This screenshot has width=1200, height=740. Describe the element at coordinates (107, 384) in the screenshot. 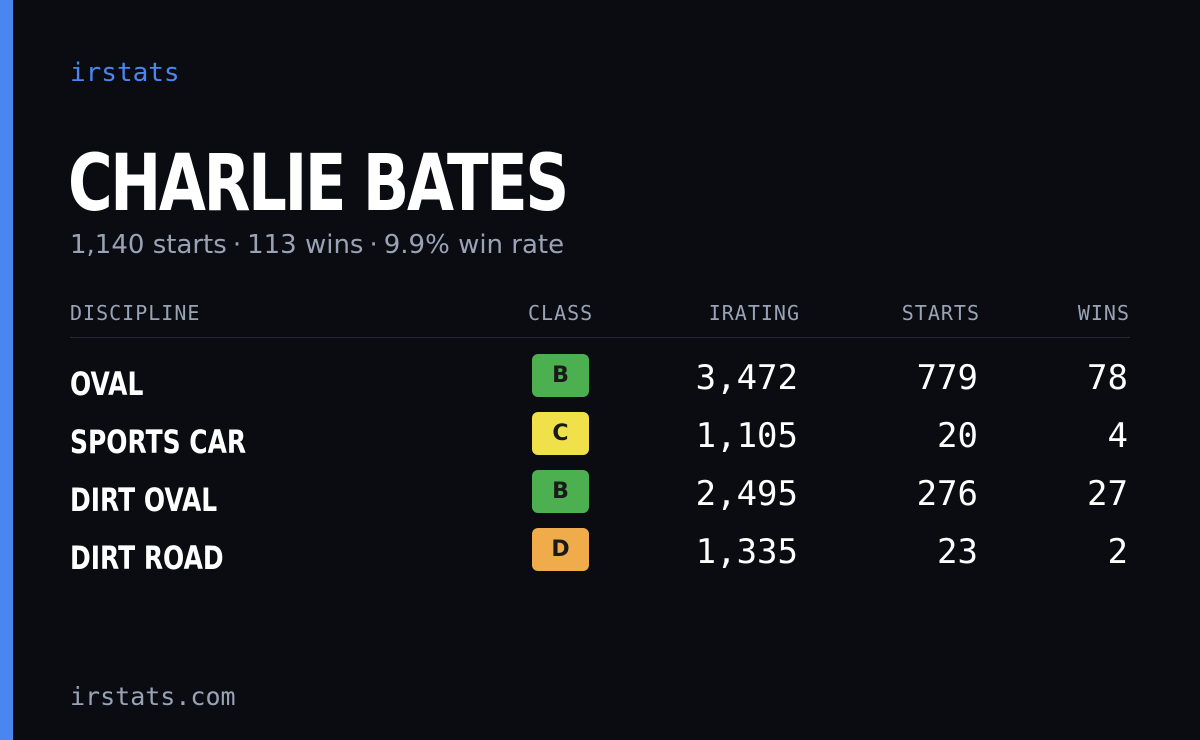

I see `row-discipline: OVAL` at that location.